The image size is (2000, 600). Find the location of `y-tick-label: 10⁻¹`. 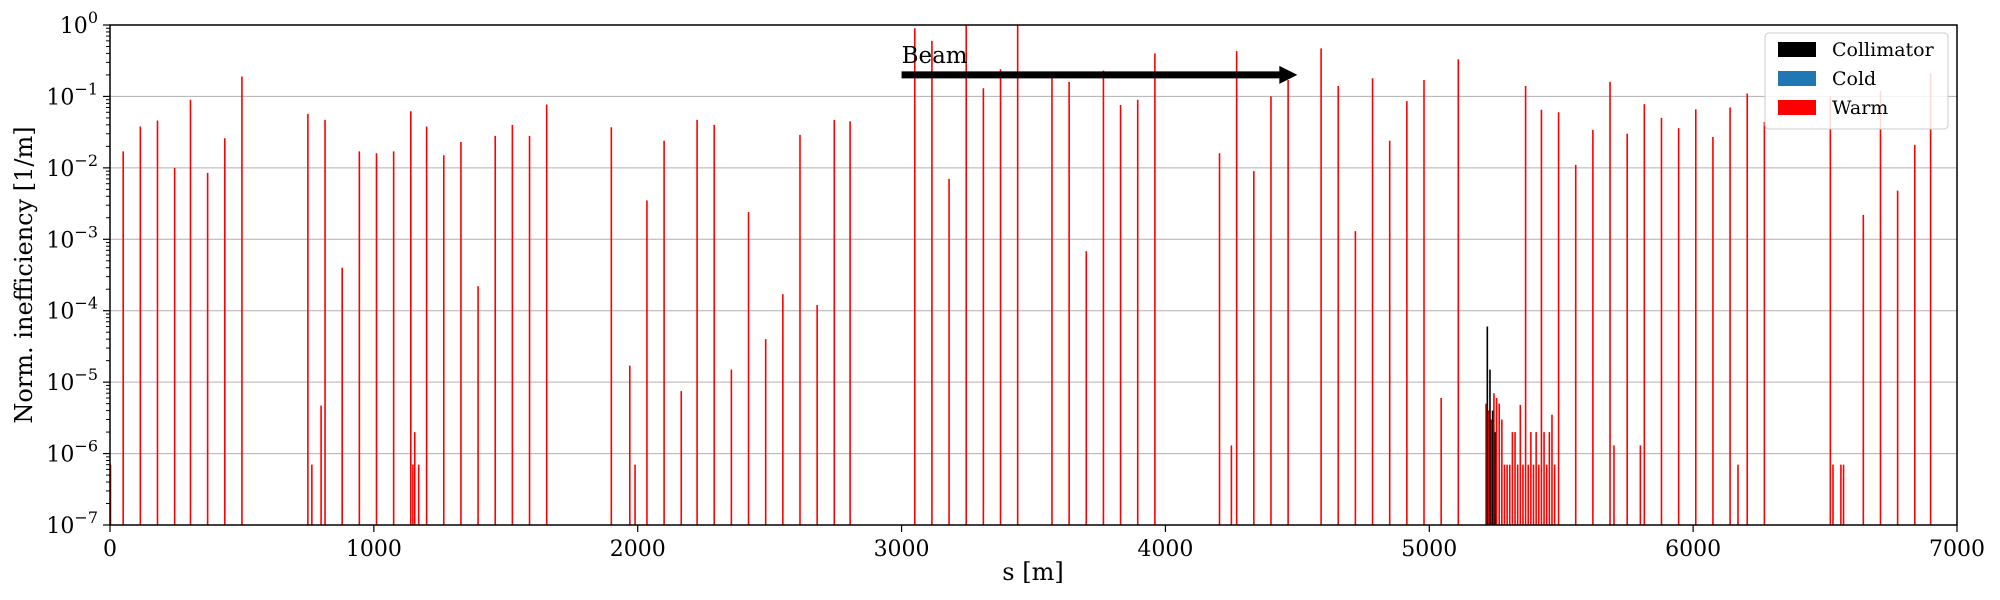

y-tick-label: 10⁻¹ is located at coordinates (72, 94).